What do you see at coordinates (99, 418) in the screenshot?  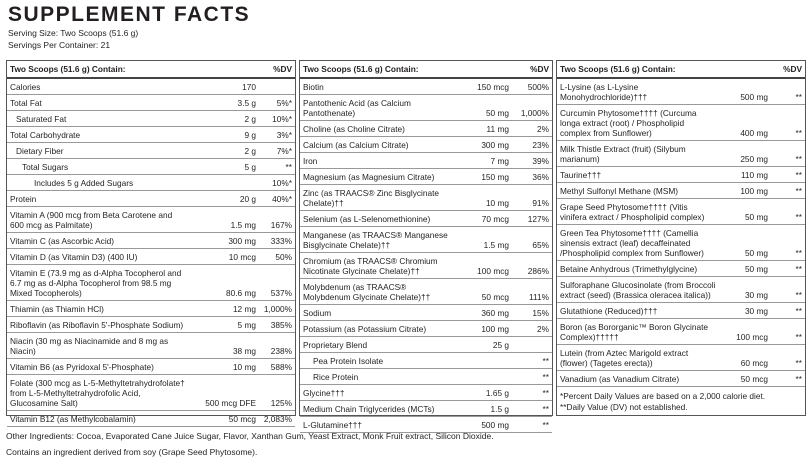 I see `nutrient-name: Vitamin B12 (as Methylcobalamin)` at bounding box center [99, 418].